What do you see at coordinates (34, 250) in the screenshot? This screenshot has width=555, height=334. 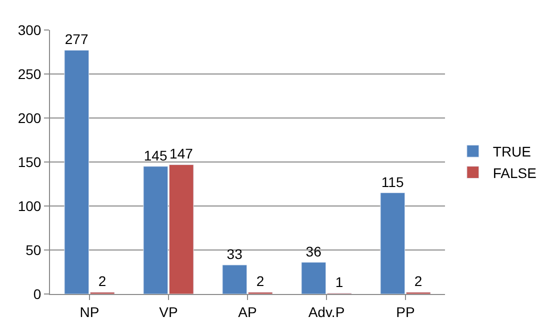 I see `y-tick-label: 50` at bounding box center [34, 250].